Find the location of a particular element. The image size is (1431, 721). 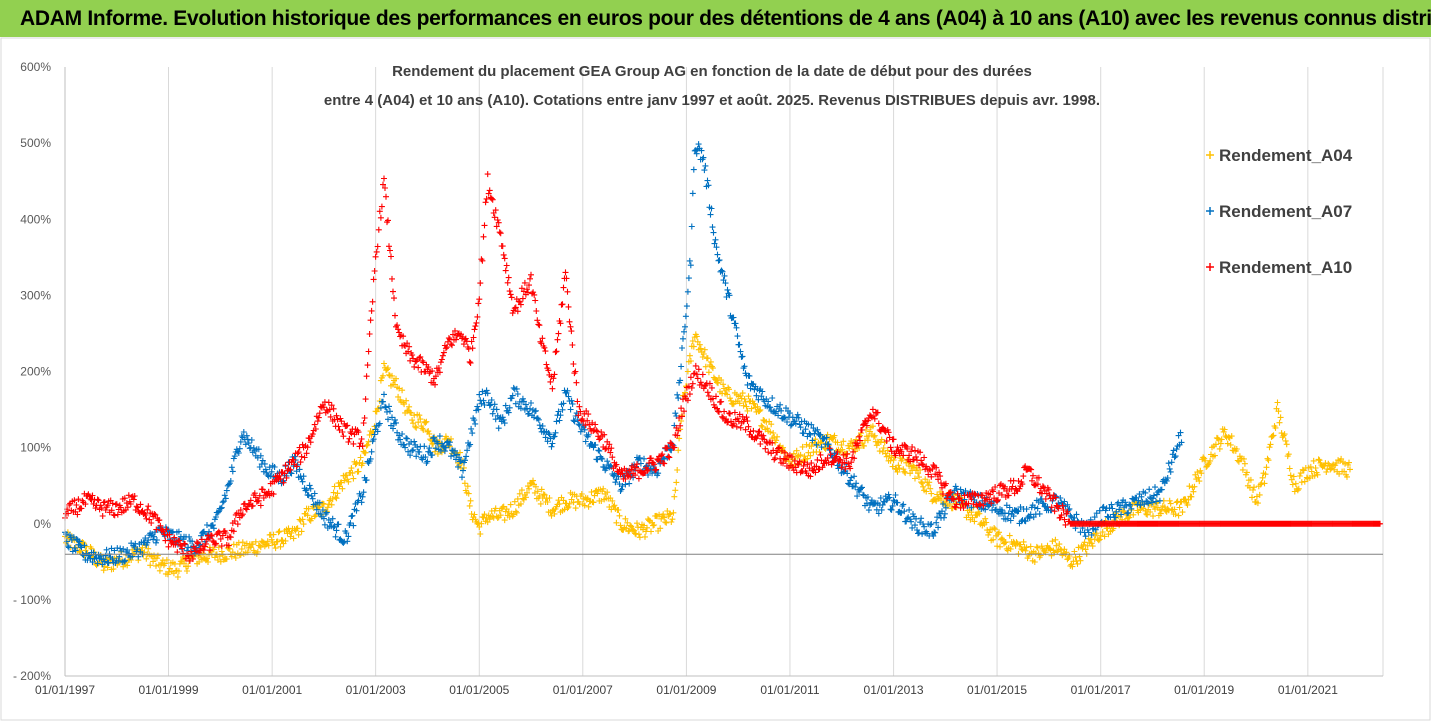

y-tick-label: 300% is located at coordinates (35, 295).